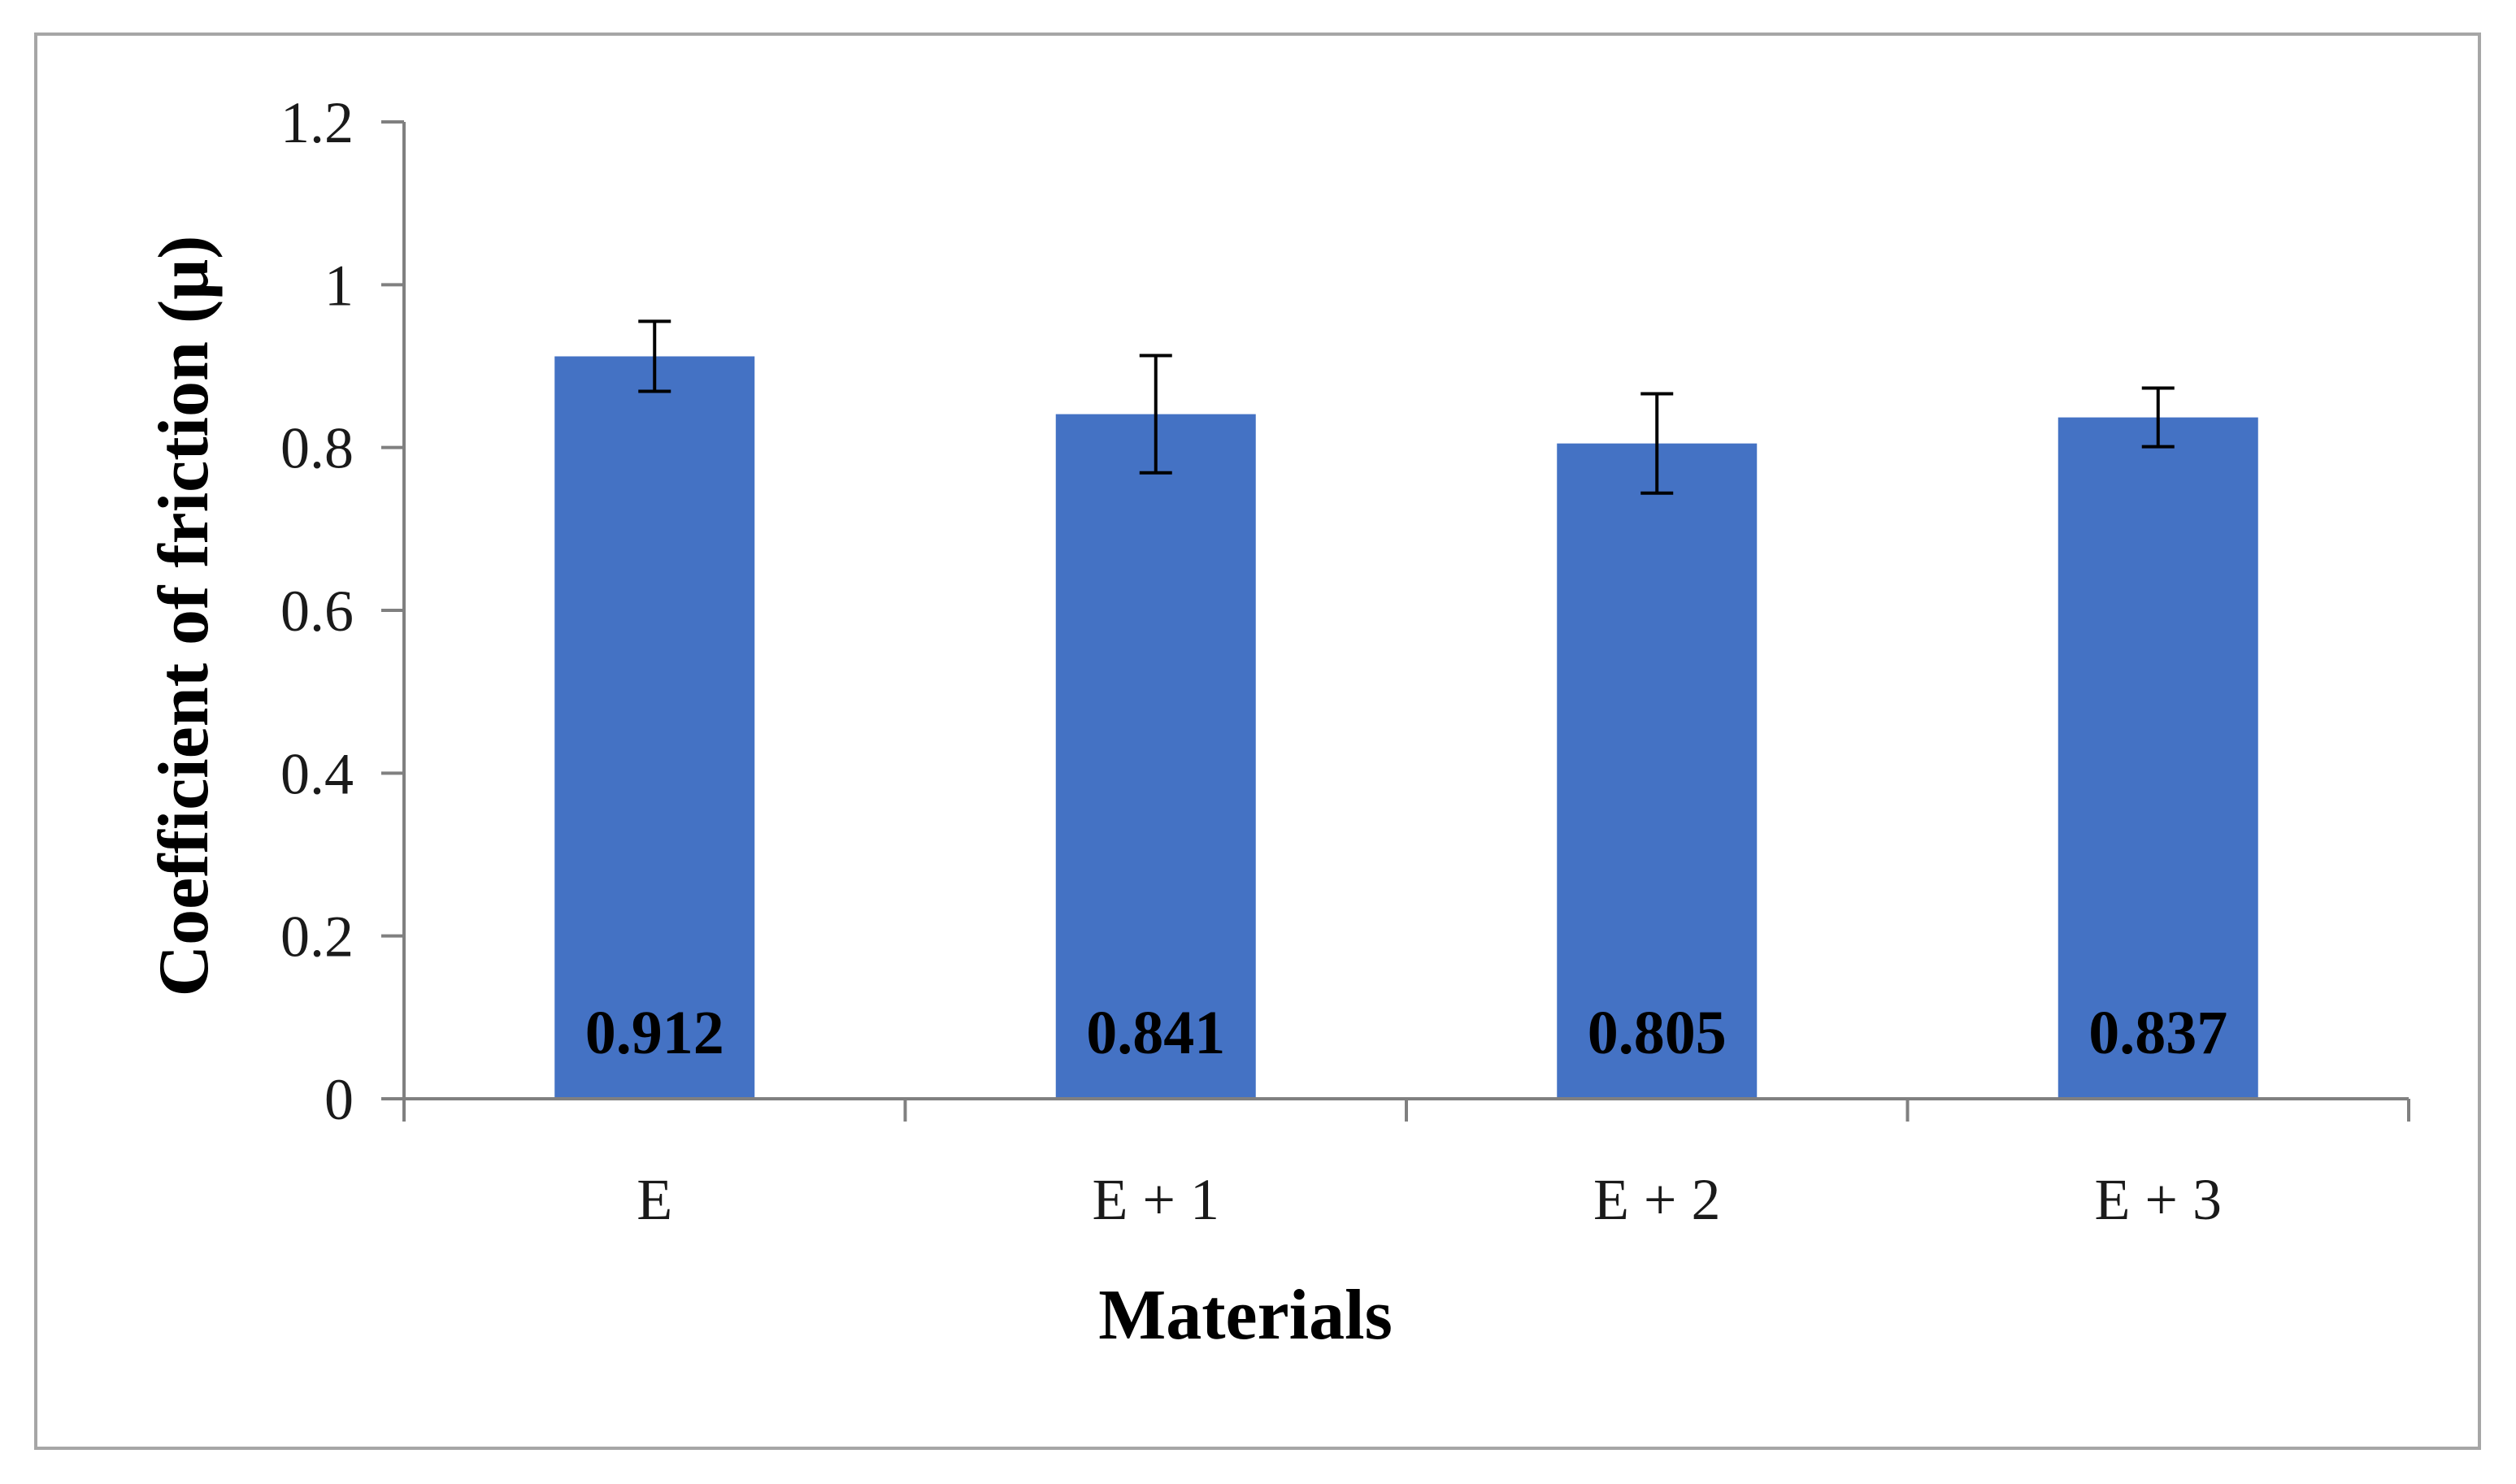  I want to click on x-tick-label-2: E + 1, so click(1155, 1199).